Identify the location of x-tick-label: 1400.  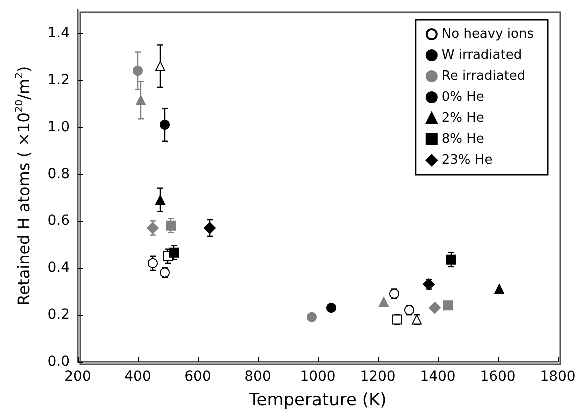
(438, 377).